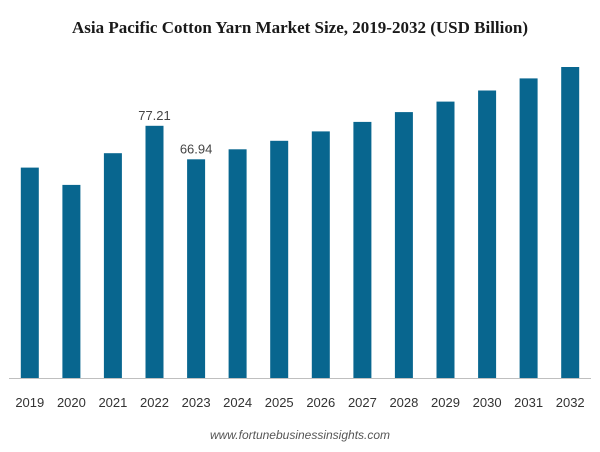 The width and height of the screenshot is (600, 452). Describe the element at coordinates (29, 272) in the screenshot. I see `bar-2019` at that location.